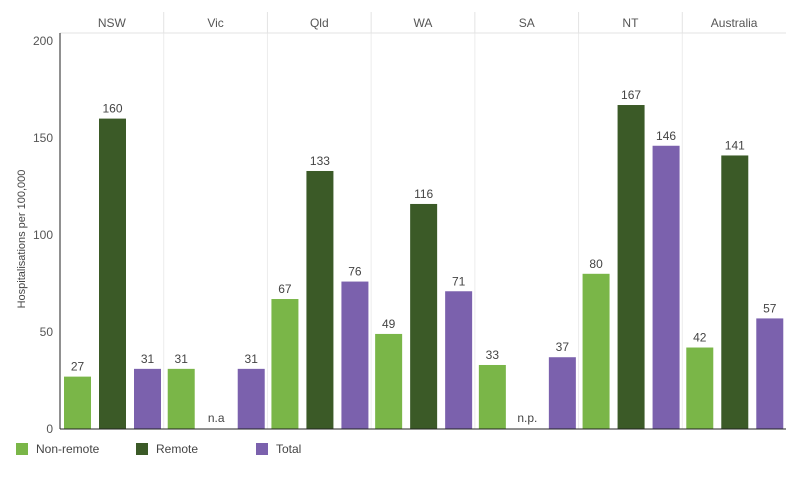  I want to click on data-label: n.a, so click(216, 418).